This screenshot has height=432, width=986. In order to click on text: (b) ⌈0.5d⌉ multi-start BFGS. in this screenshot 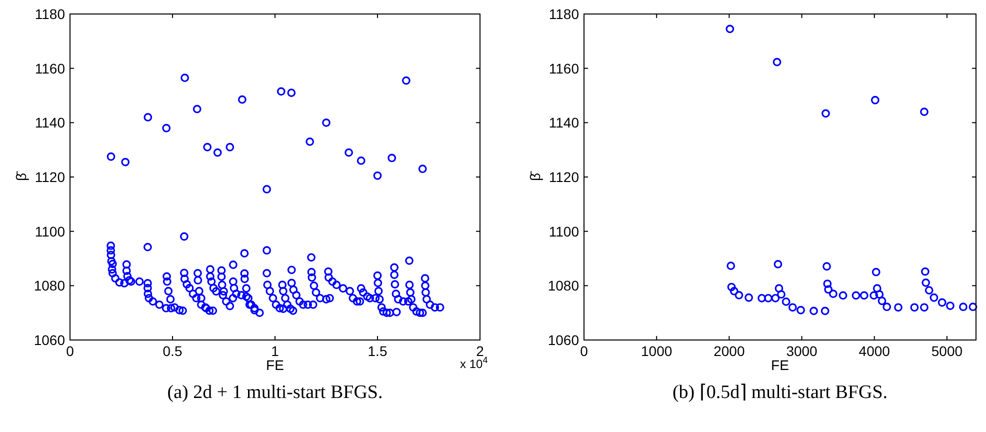, I will do `click(780, 392)`.